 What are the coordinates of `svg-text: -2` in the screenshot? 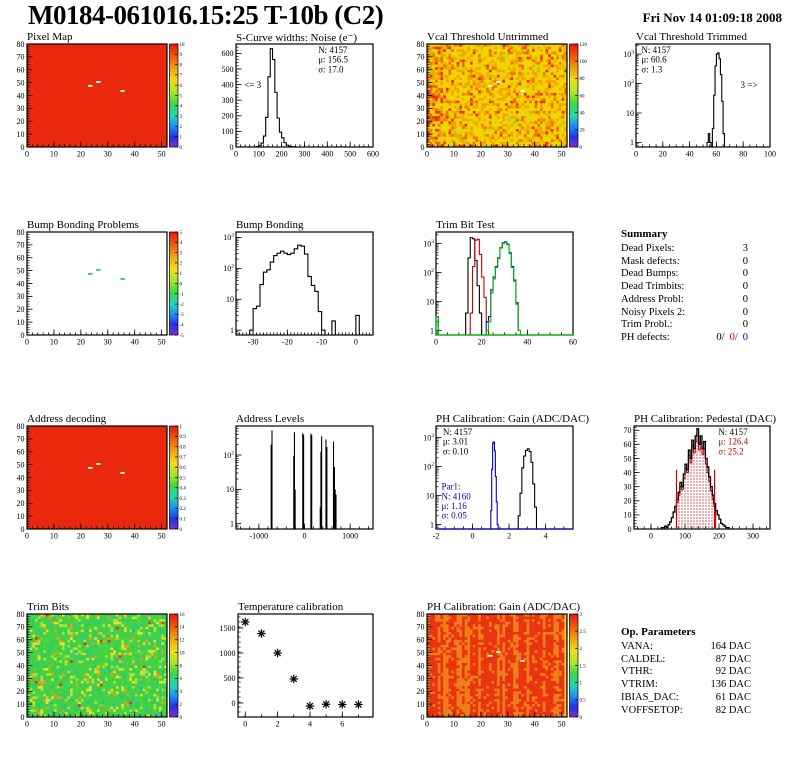 It's located at (436, 536).